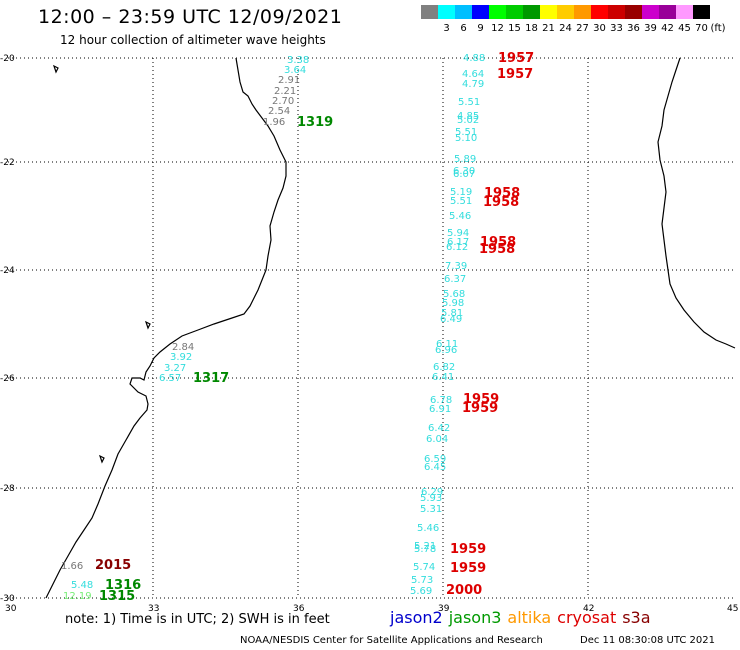 The image size is (740, 650). What do you see at coordinates (464, 590) in the screenshot?
I see `pass-time-label: 2000` at bounding box center [464, 590].